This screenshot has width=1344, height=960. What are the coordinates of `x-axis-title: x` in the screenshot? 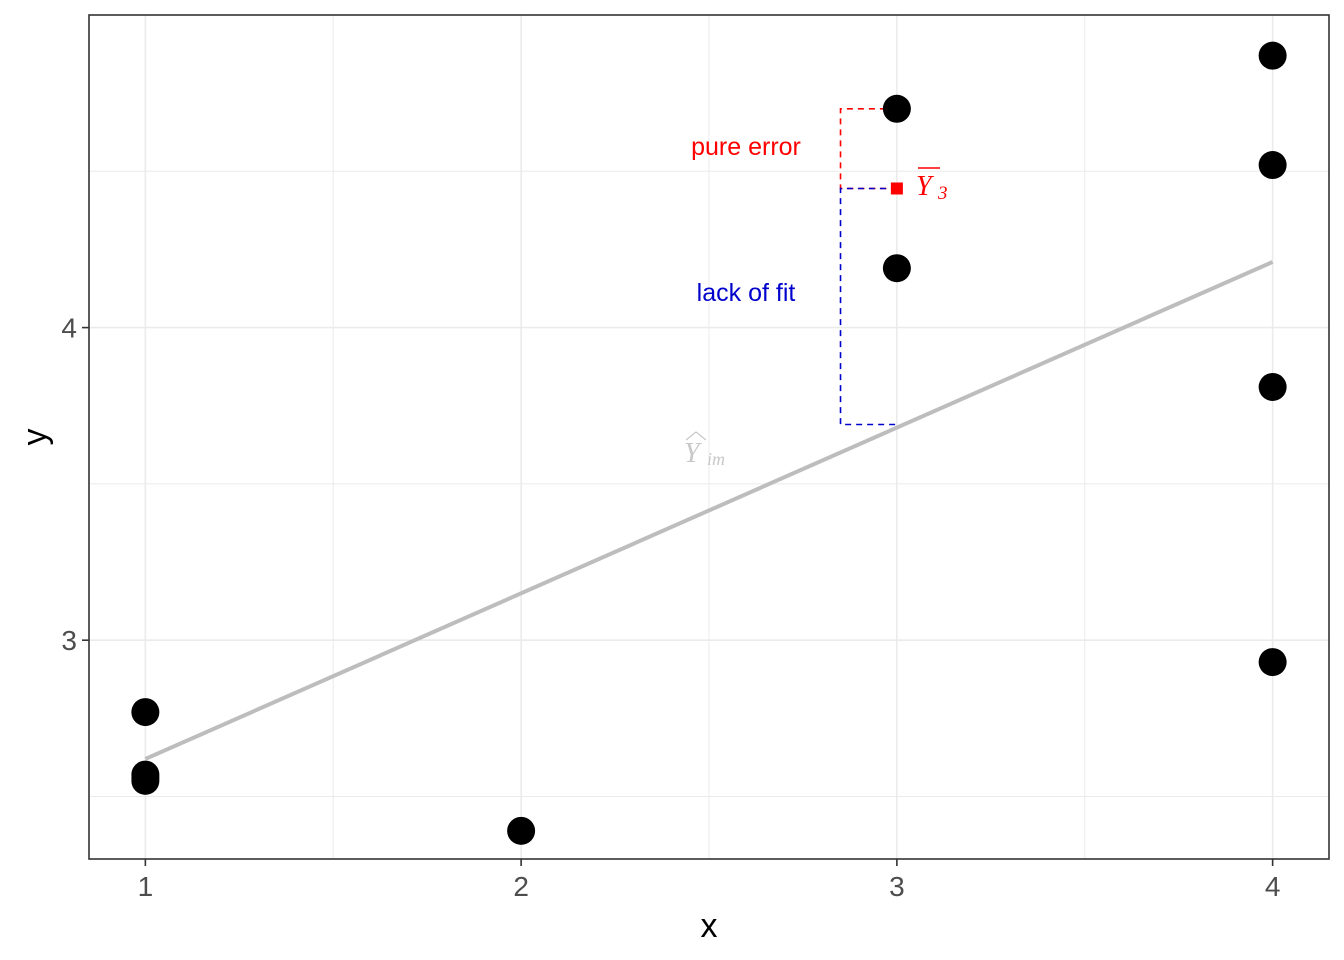 It's located at (709, 926).